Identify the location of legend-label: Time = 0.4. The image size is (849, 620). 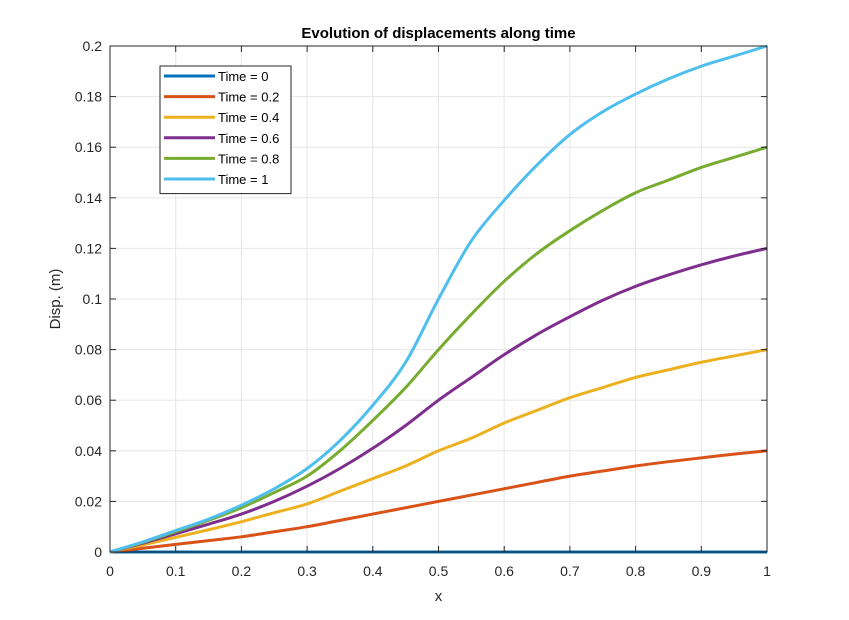
(248, 117).